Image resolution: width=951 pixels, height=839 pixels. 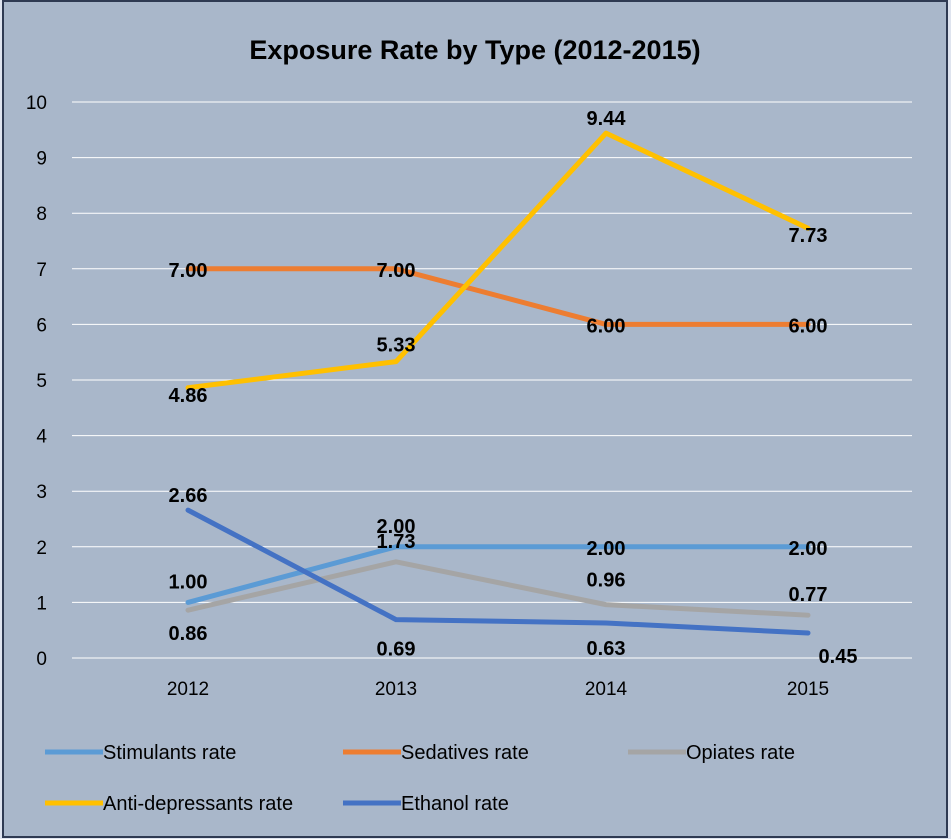 What do you see at coordinates (36, 103) in the screenshot?
I see `y-tick-label: 10` at bounding box center [36, 103].